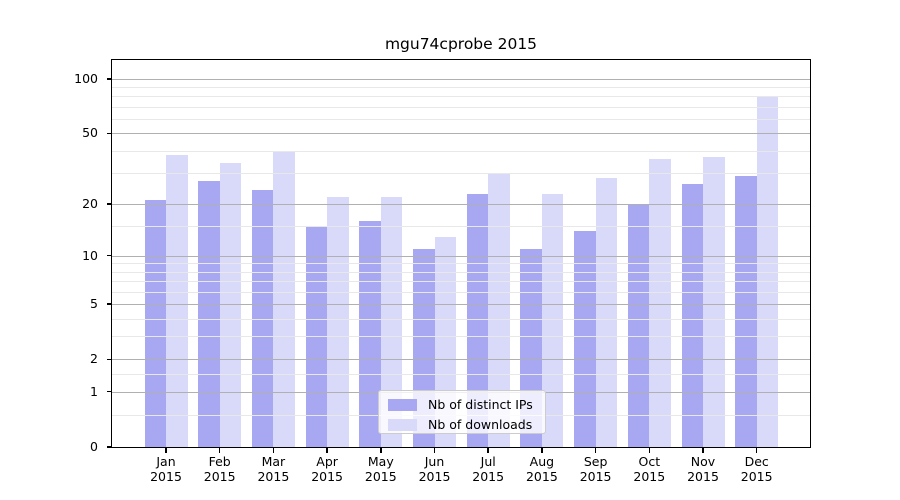 The image size is (900, 500). I want to click on chart-title: mgu74cprobe 2015, so click(461, 44).